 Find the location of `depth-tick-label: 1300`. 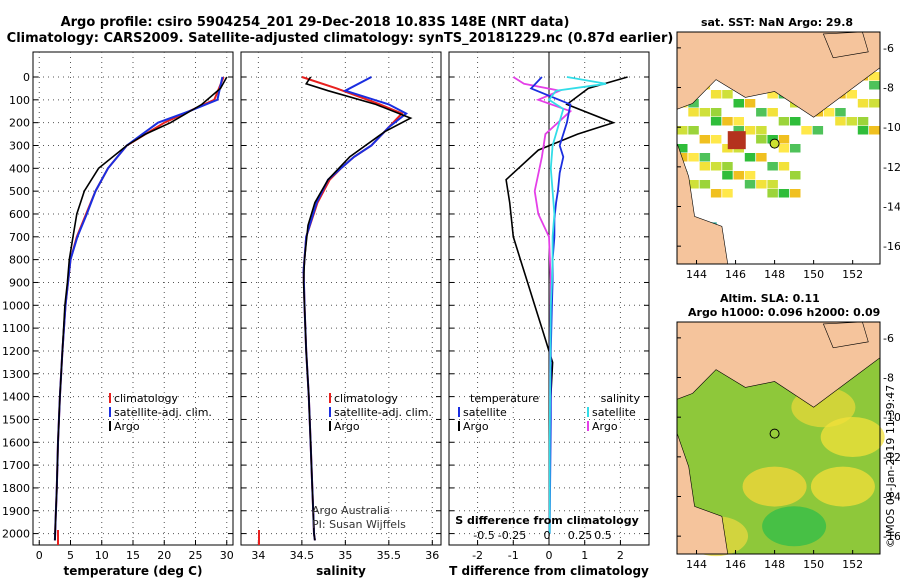

depth-tick-label: 1300 is located at coordinates (16, 374).